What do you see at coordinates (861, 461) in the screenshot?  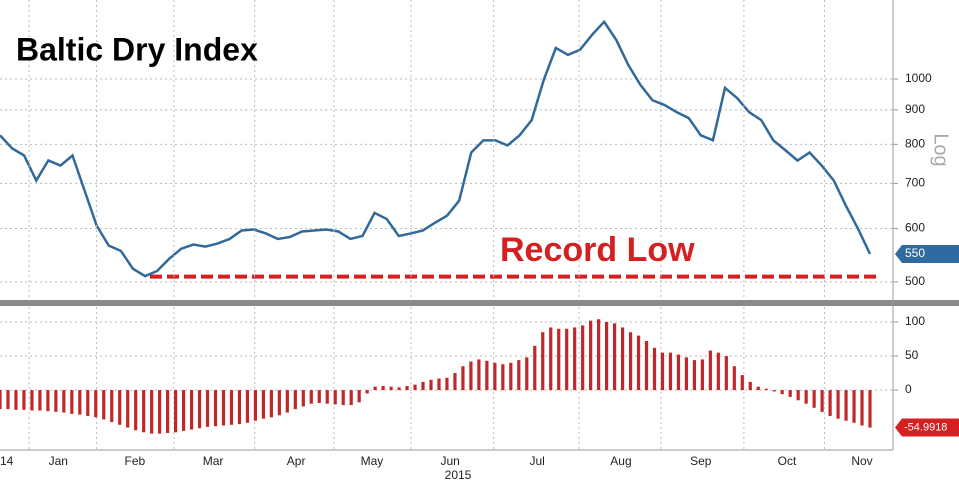 I see `x-tick-label: Nov` at bounding box center [861, 461].